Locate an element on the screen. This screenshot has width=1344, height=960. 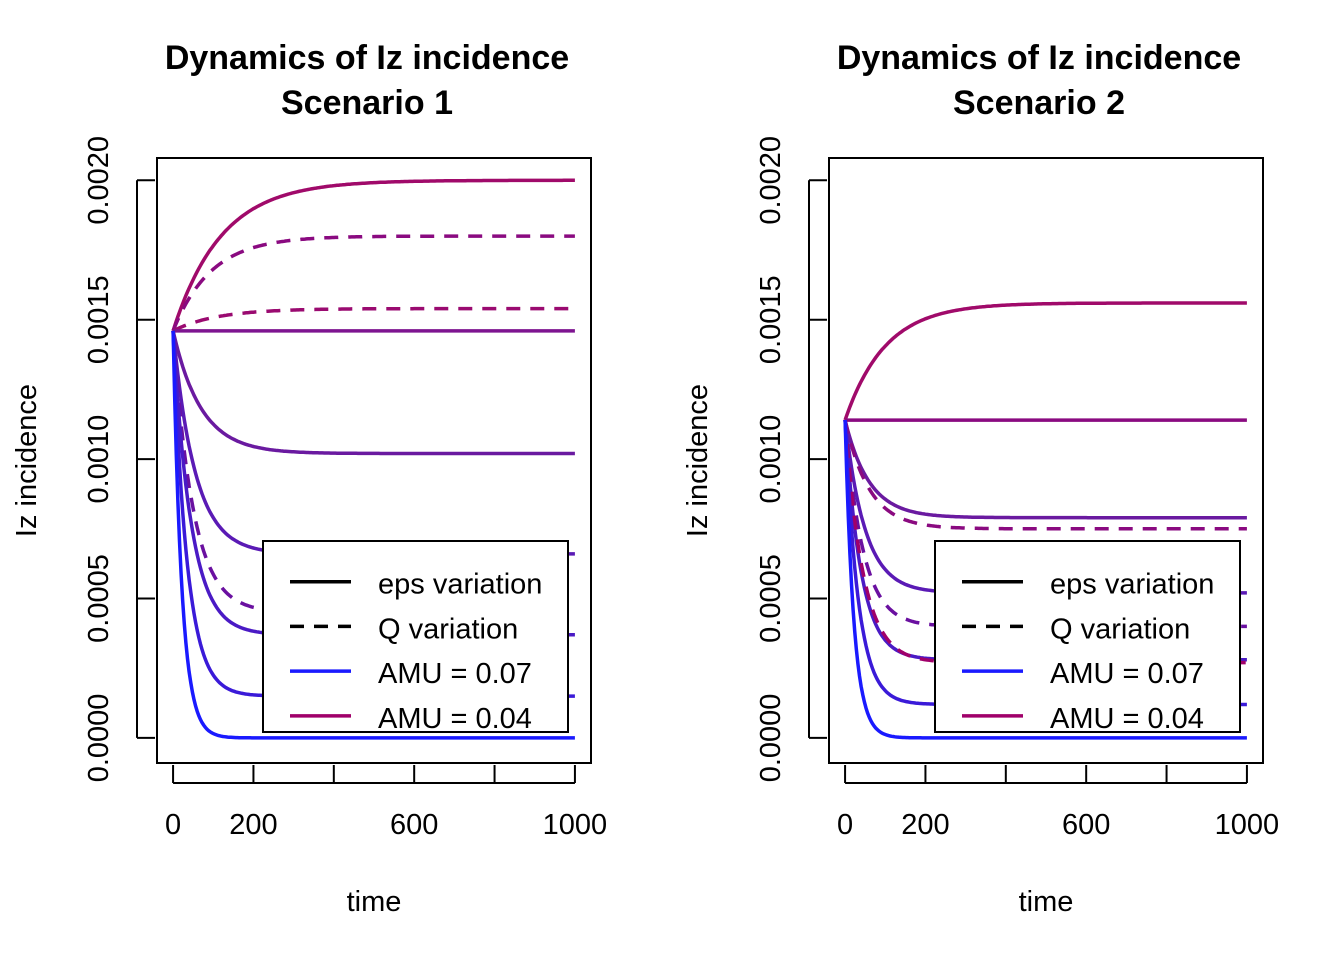
chart-subtitle: Scenario 2 is located at coordinates (1039, 103).